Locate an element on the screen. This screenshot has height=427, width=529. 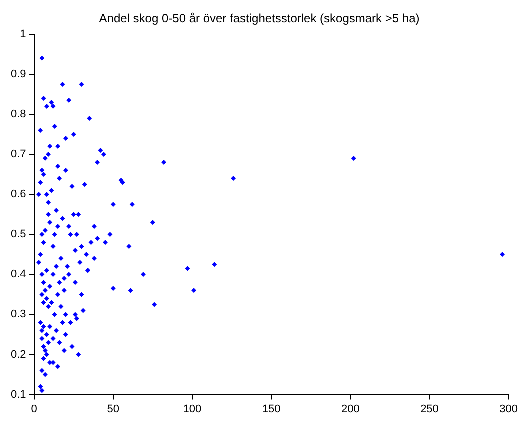
y-tick-label: 0.8 is located at coordinates (18, 114).